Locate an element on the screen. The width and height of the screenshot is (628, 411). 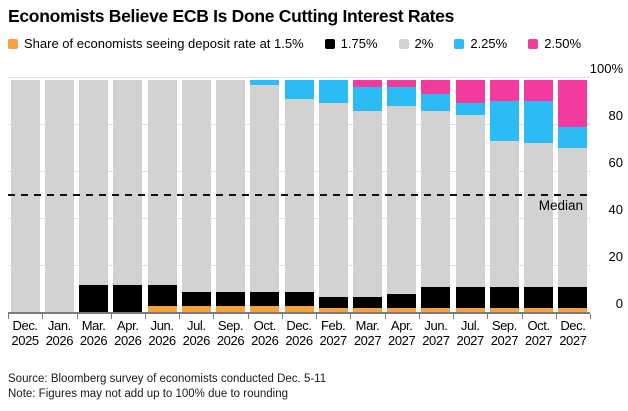
legend-item-2: 2% is located at coordinates (416, 43).